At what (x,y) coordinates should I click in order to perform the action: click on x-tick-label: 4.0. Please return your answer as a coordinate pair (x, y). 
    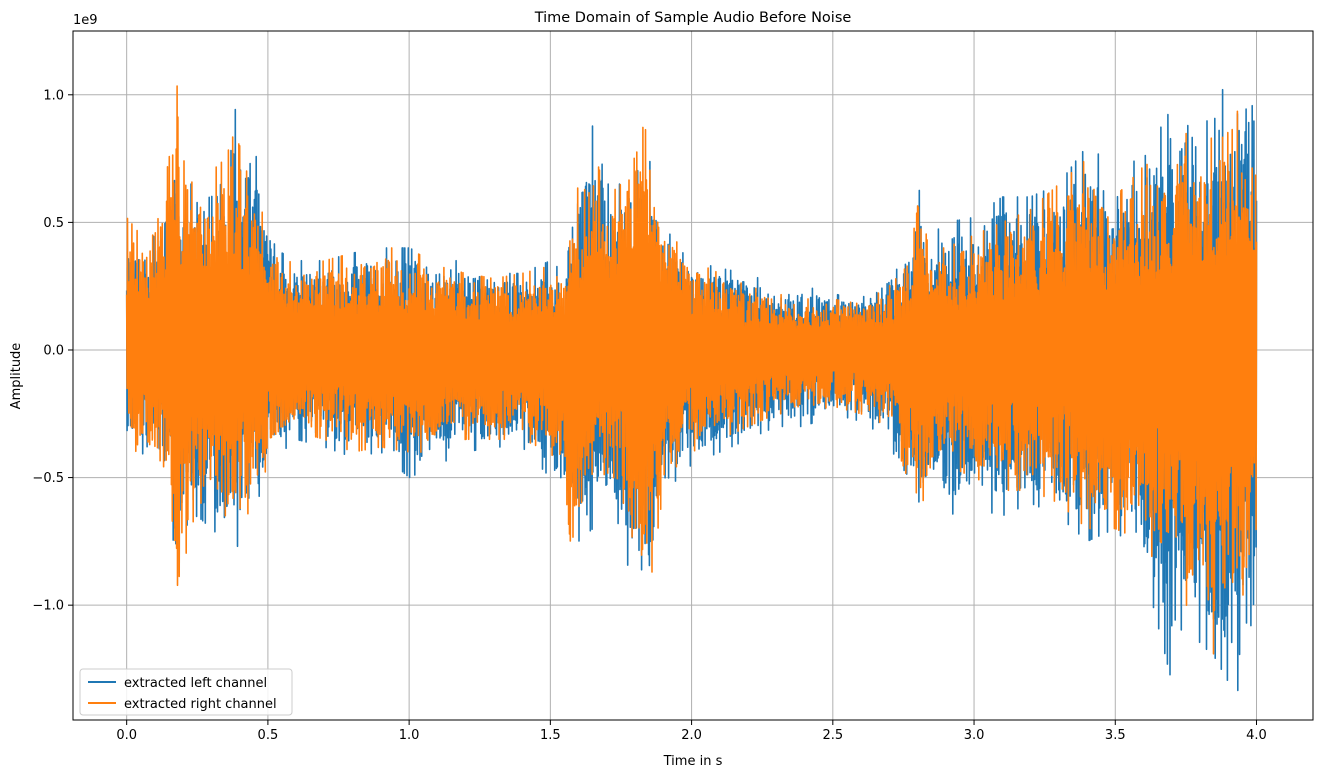
    Looking at the image, I should click on (1256, 735).